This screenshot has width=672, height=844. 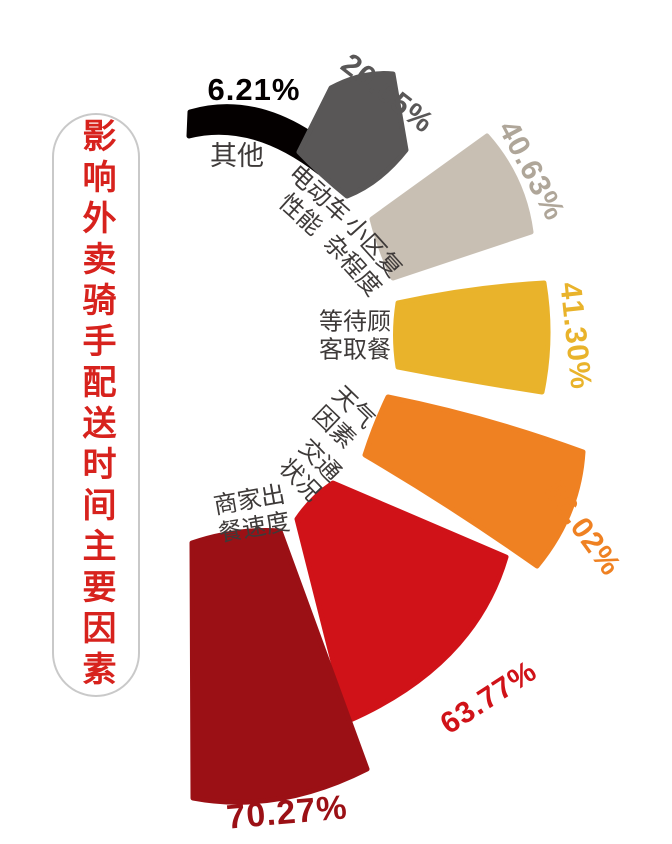 I want to click on rose-wedge-traffic, so click(x=401, y=602).